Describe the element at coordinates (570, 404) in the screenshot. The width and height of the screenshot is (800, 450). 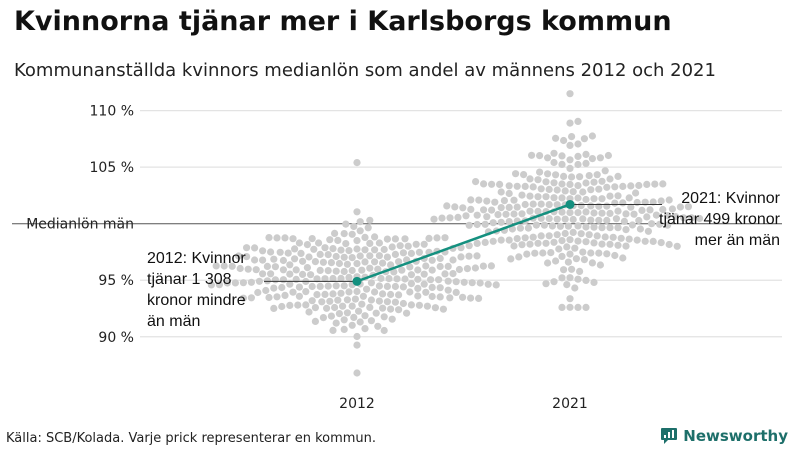
I see `x-category-label: 2021` at that location.